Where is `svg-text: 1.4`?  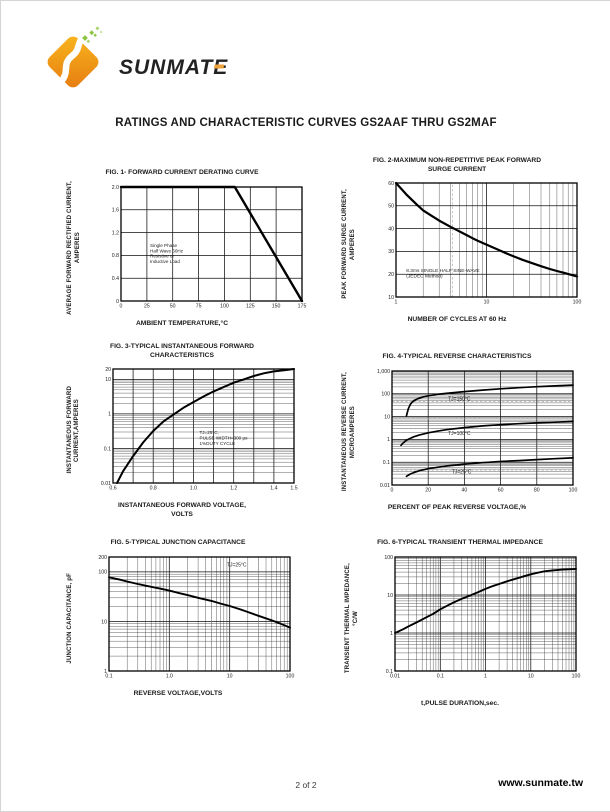
svg-text: 1.4 is located at coordinates (273, 489).